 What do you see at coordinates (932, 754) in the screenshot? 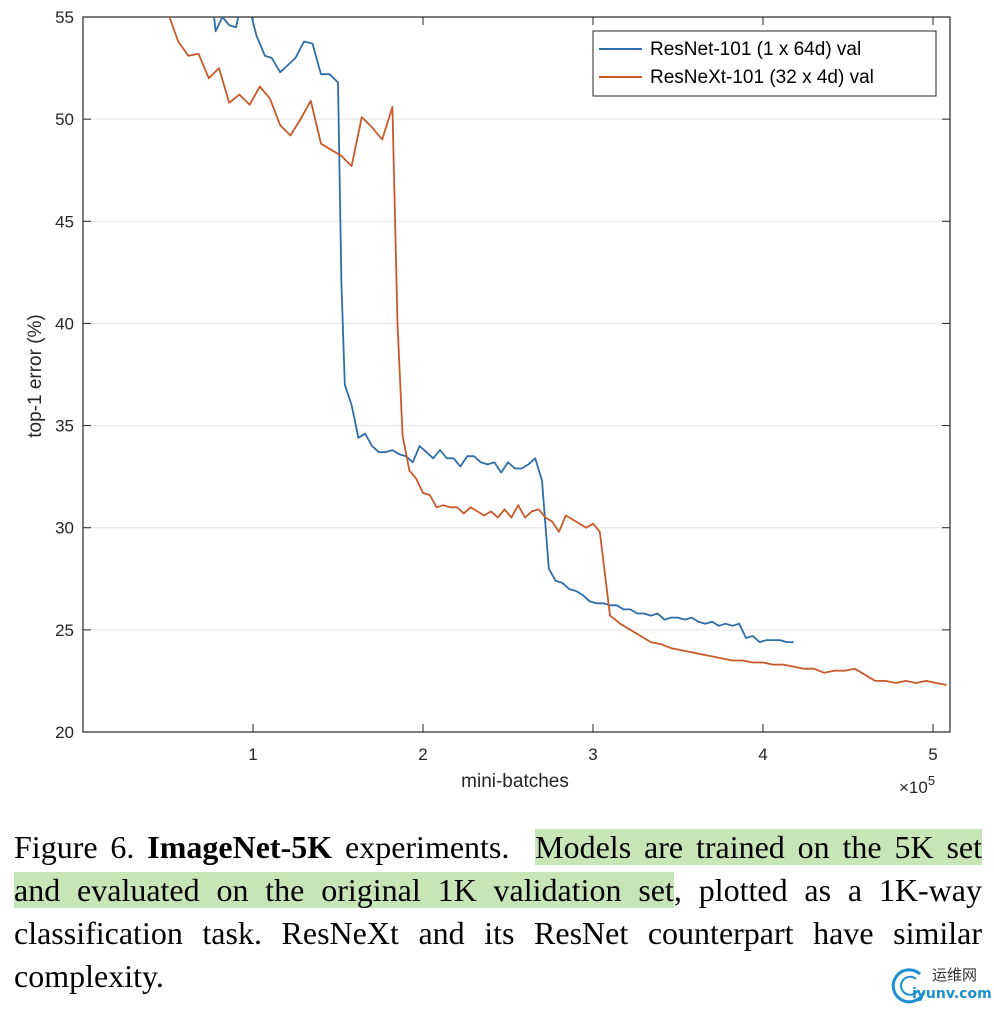
I see `x-tick-label-5: 5` at bounding box center [932, 754].